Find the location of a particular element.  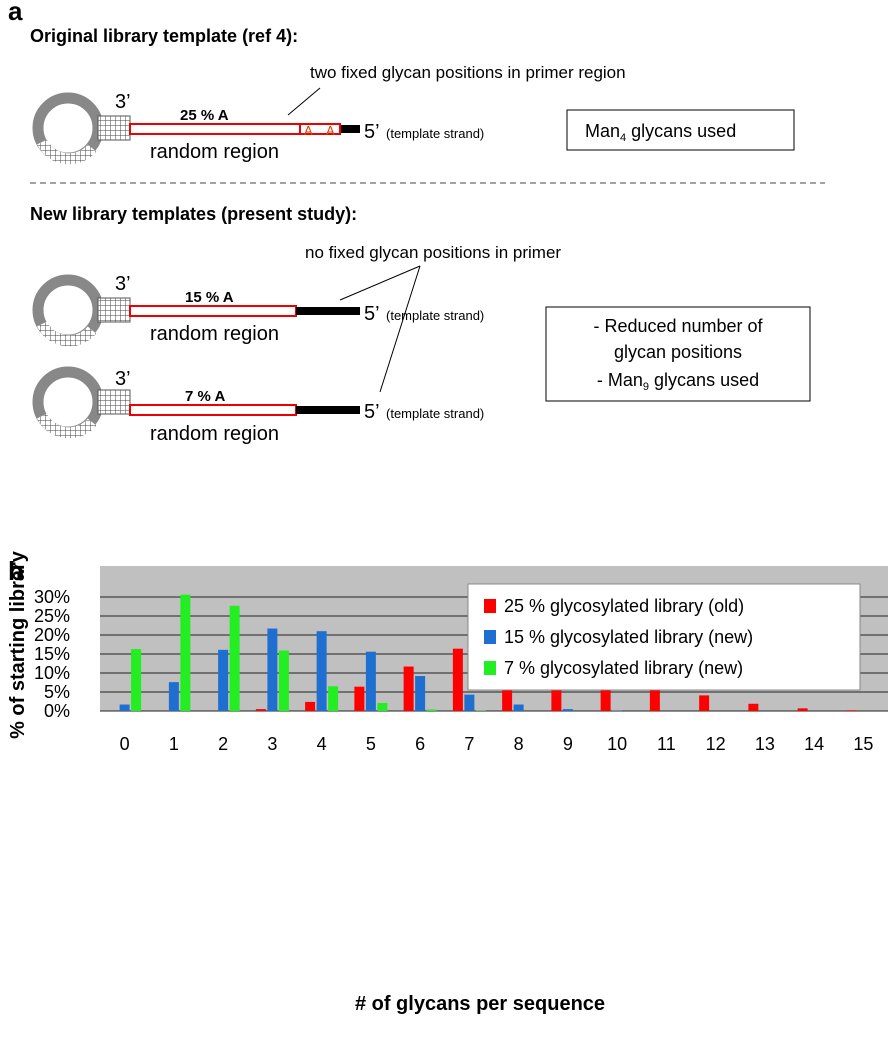

x-tick-label: 12 is located at coordinates (716, 744).